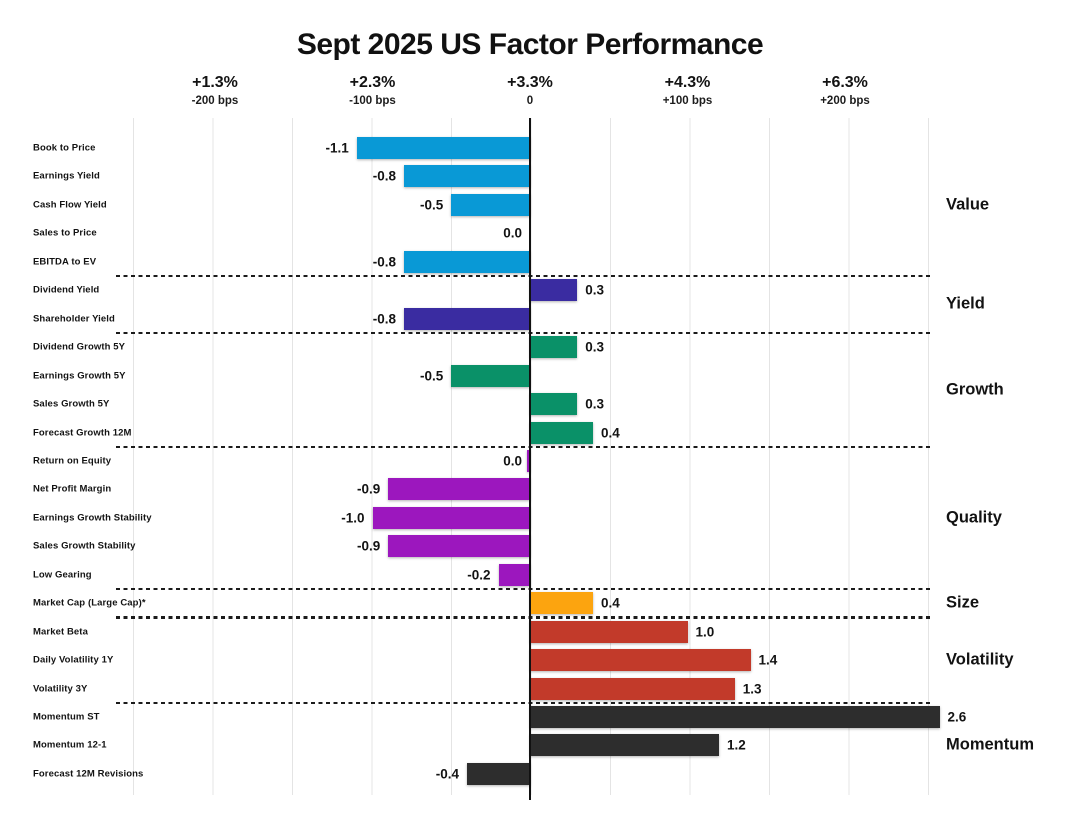 This screenshot has height=830, width=1069. I want to click on axis-tick: +3.3% 0, so click(530, 90).